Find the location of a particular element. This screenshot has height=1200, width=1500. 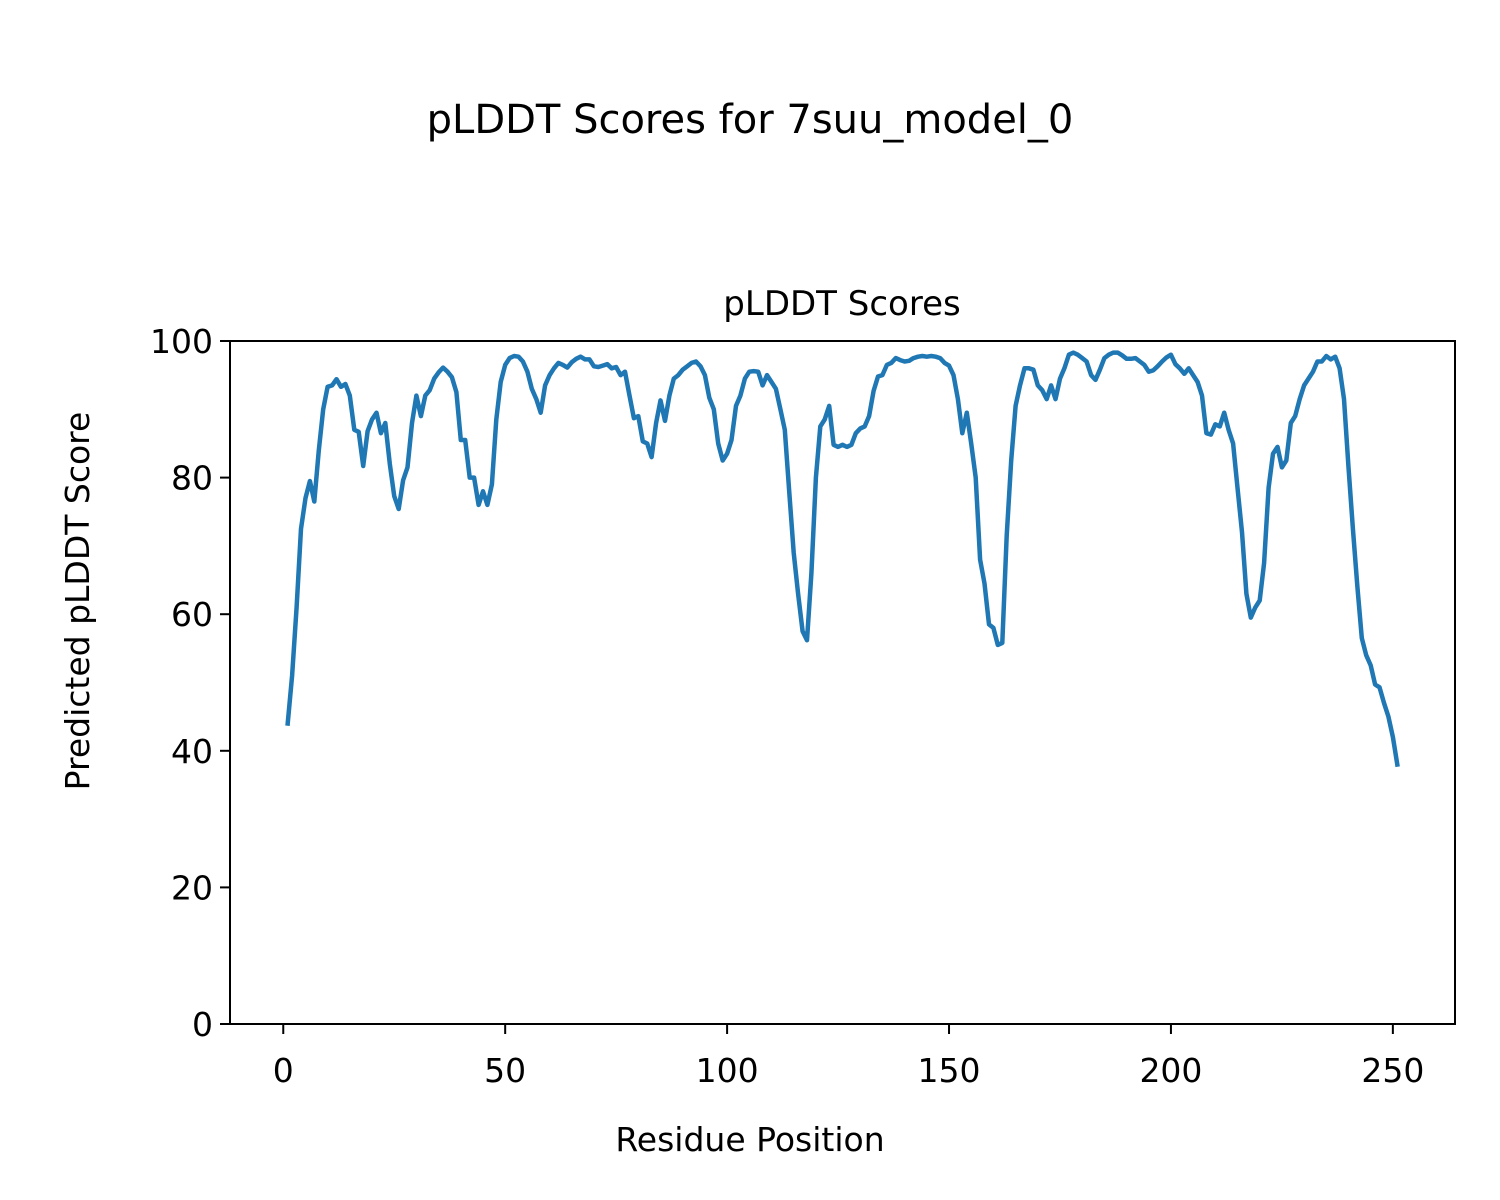

x-axis-ticks: 0 50 100 150 200 250 is located at coordinates (848, 1057).